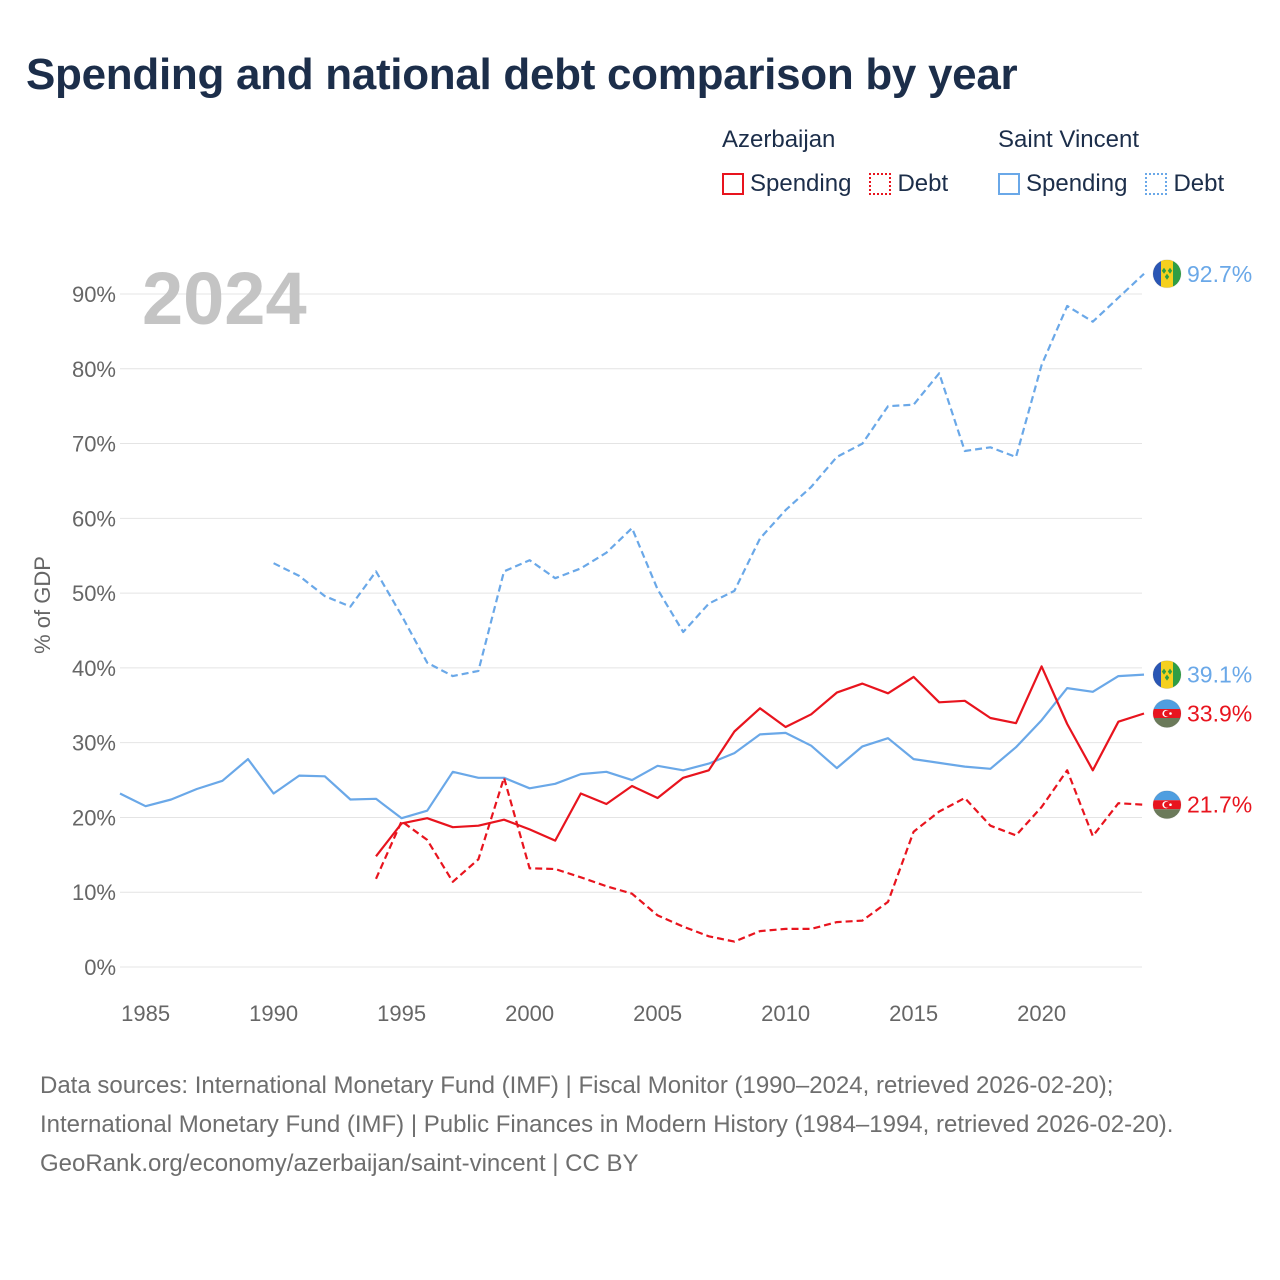  Describe the element at coordinates (1219, 274) in the screenshot. I see `end-value-label: 92.7%` at that location.